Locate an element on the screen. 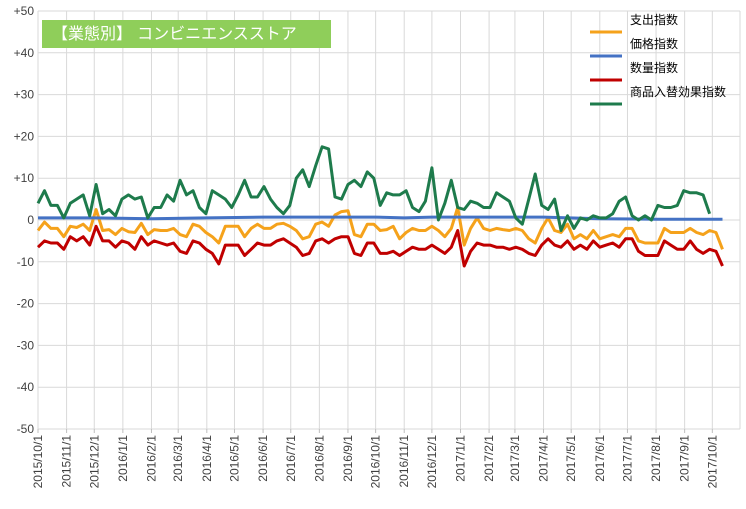  y-tick-label: -10 is located at coordinates (26, 262).